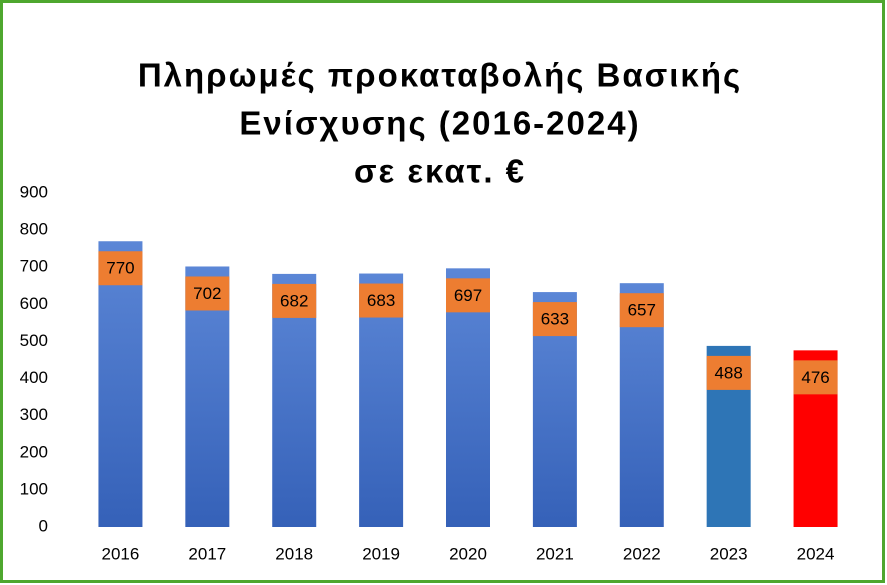  I want to click on y-tick-label: 200, so click(34, 451).